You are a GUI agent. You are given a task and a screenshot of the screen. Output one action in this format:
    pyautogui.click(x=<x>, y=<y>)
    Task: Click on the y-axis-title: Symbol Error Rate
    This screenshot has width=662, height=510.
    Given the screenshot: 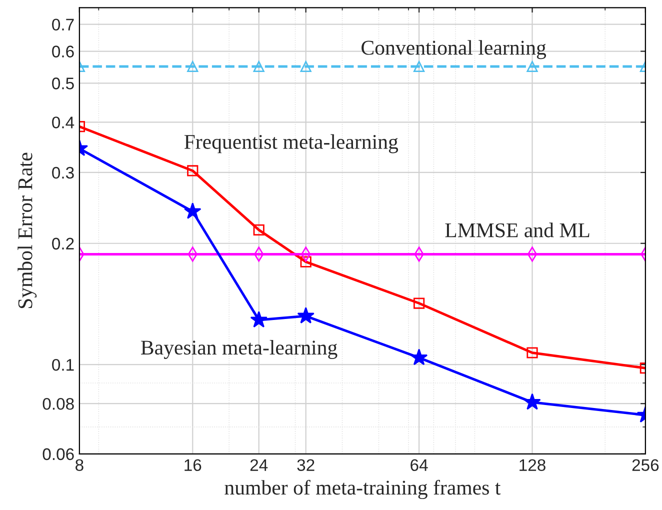 What is the action you would take?
    pyautogui.click(x=27, y=230)
    